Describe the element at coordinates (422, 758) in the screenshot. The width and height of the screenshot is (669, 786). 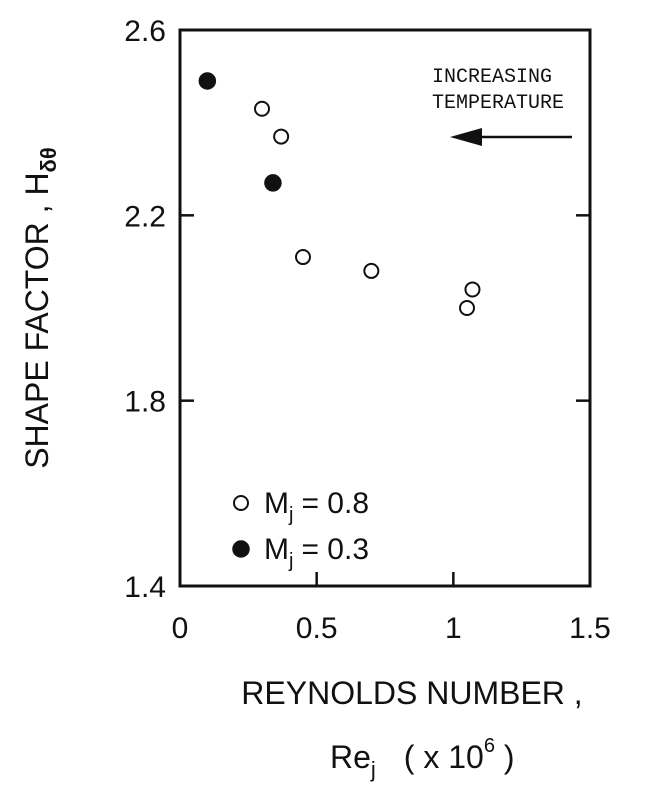
I see `x-axis-title-line2: Rej( x 106 )` at that location.